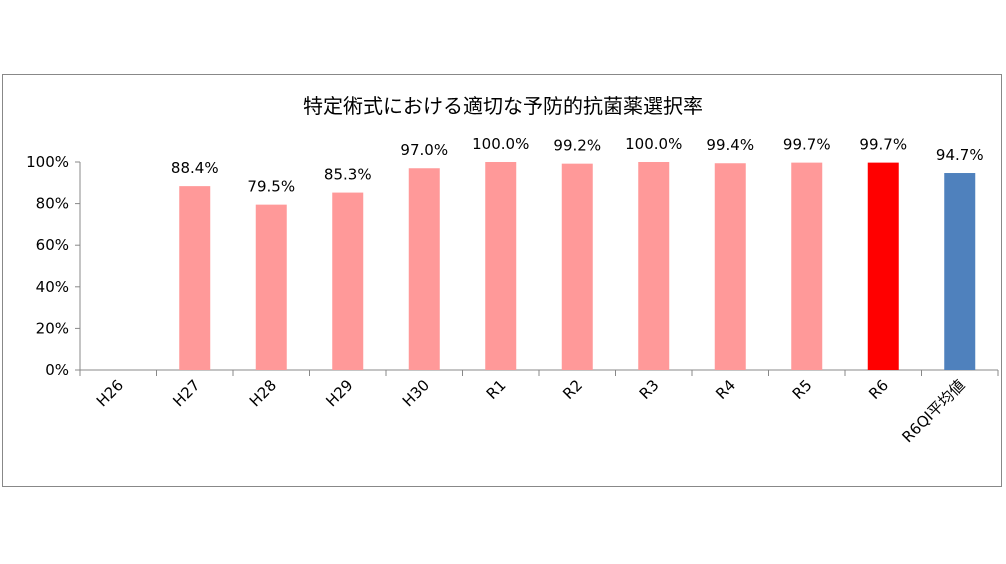  I want to click on chart-title: 特定術式における適切な予防的抗菌薬選択率, so click(503, 106).